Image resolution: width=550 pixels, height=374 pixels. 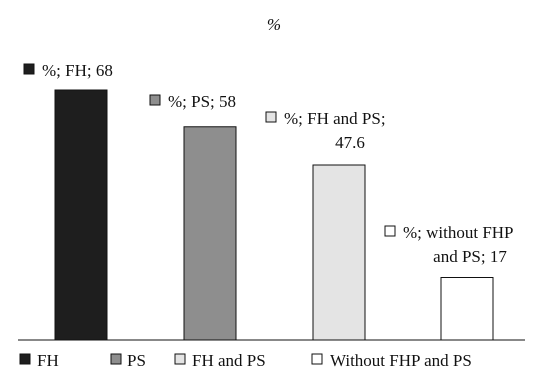 What do you see at coordinates (81, 215) in the screenshot?
I see `bar-fh` at bounding box center [81, 215].